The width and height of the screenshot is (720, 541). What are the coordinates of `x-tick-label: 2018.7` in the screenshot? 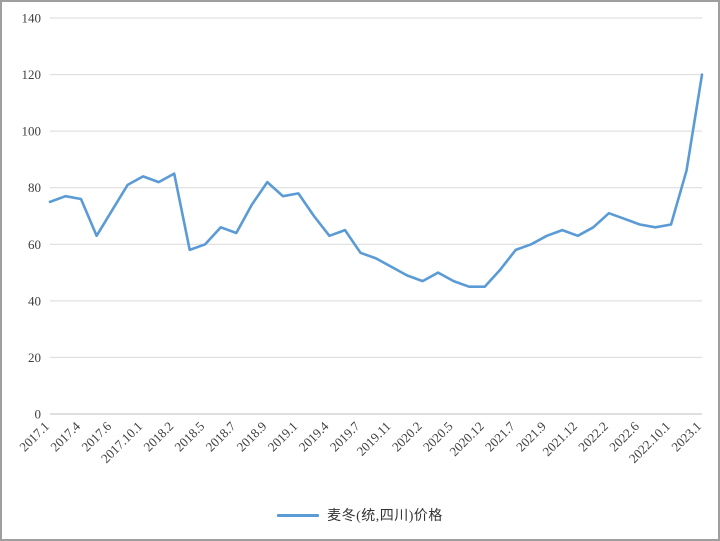 It's located at (221, 436).